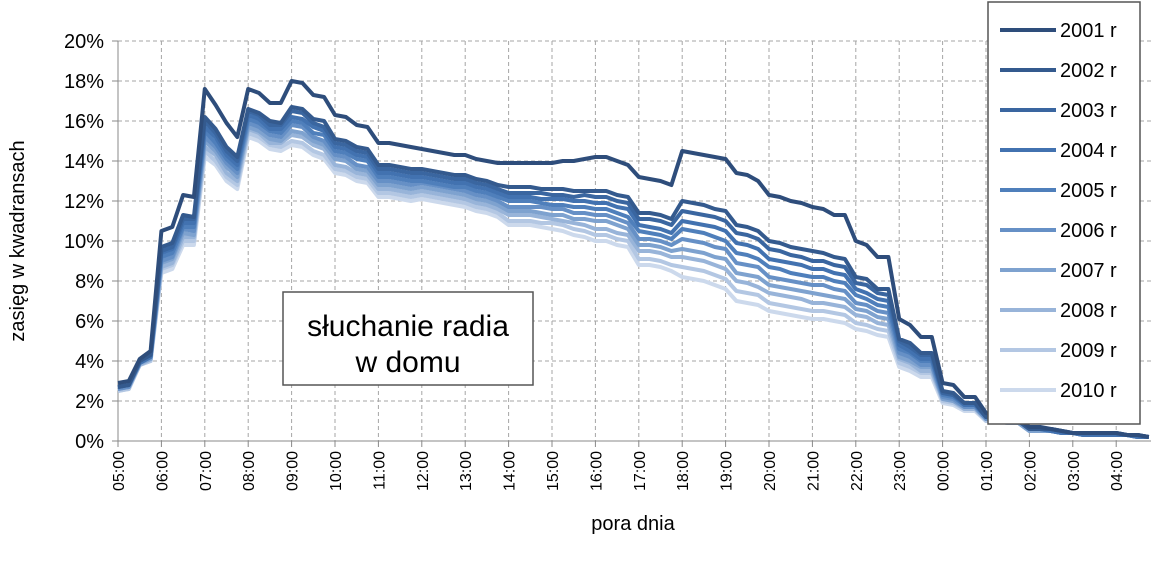 The width and height of the screenshot is (1151, 566). What do you see at coordinates (336, 471) in the screenshot?
I see `x-tick-label: 10:00` at bounding box center [336, 471].